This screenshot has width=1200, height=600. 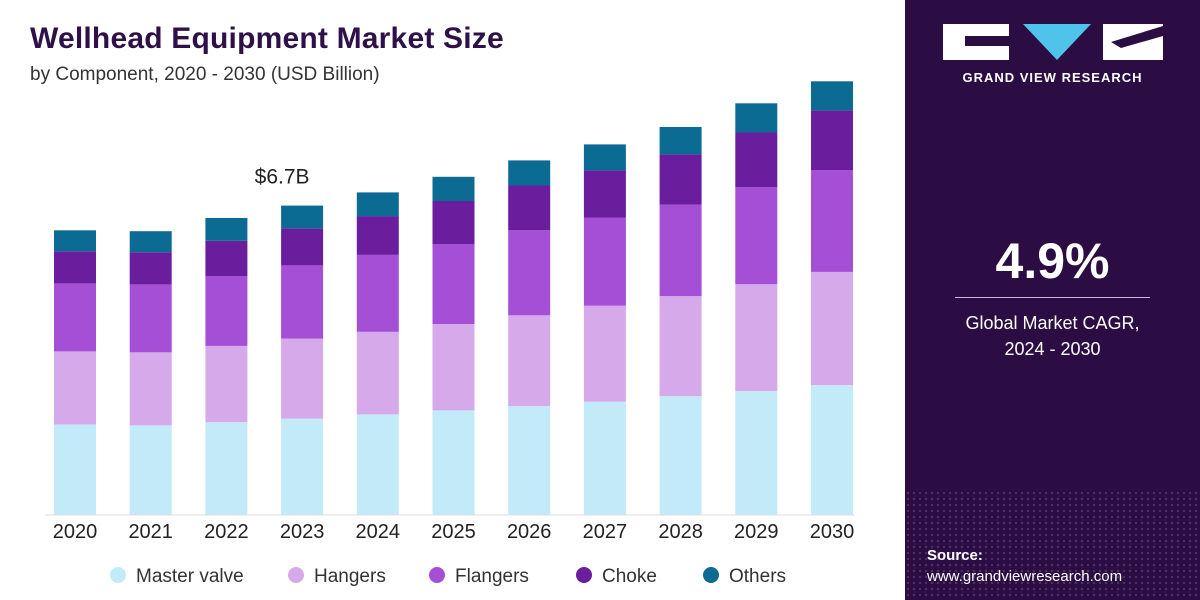 I want to click on cagr-label-line1: Global Market CAGR,, so click(x=1052, y=323).